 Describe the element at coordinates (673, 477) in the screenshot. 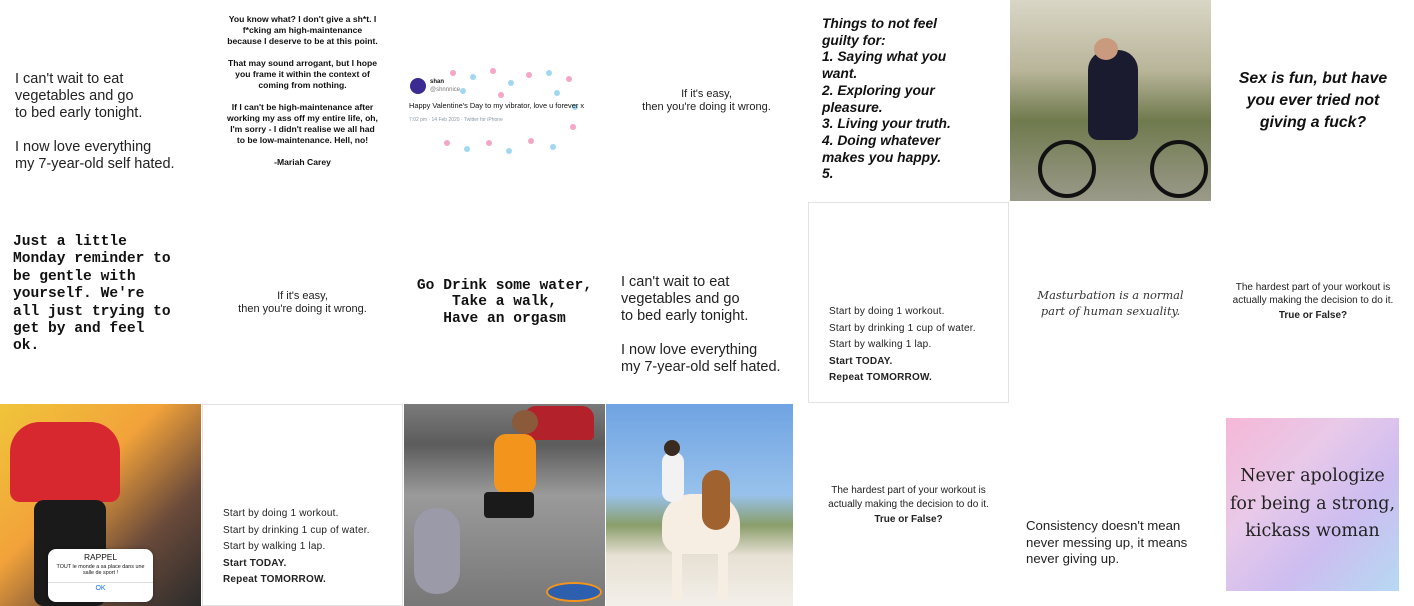

I see `rider-figure` at that location.